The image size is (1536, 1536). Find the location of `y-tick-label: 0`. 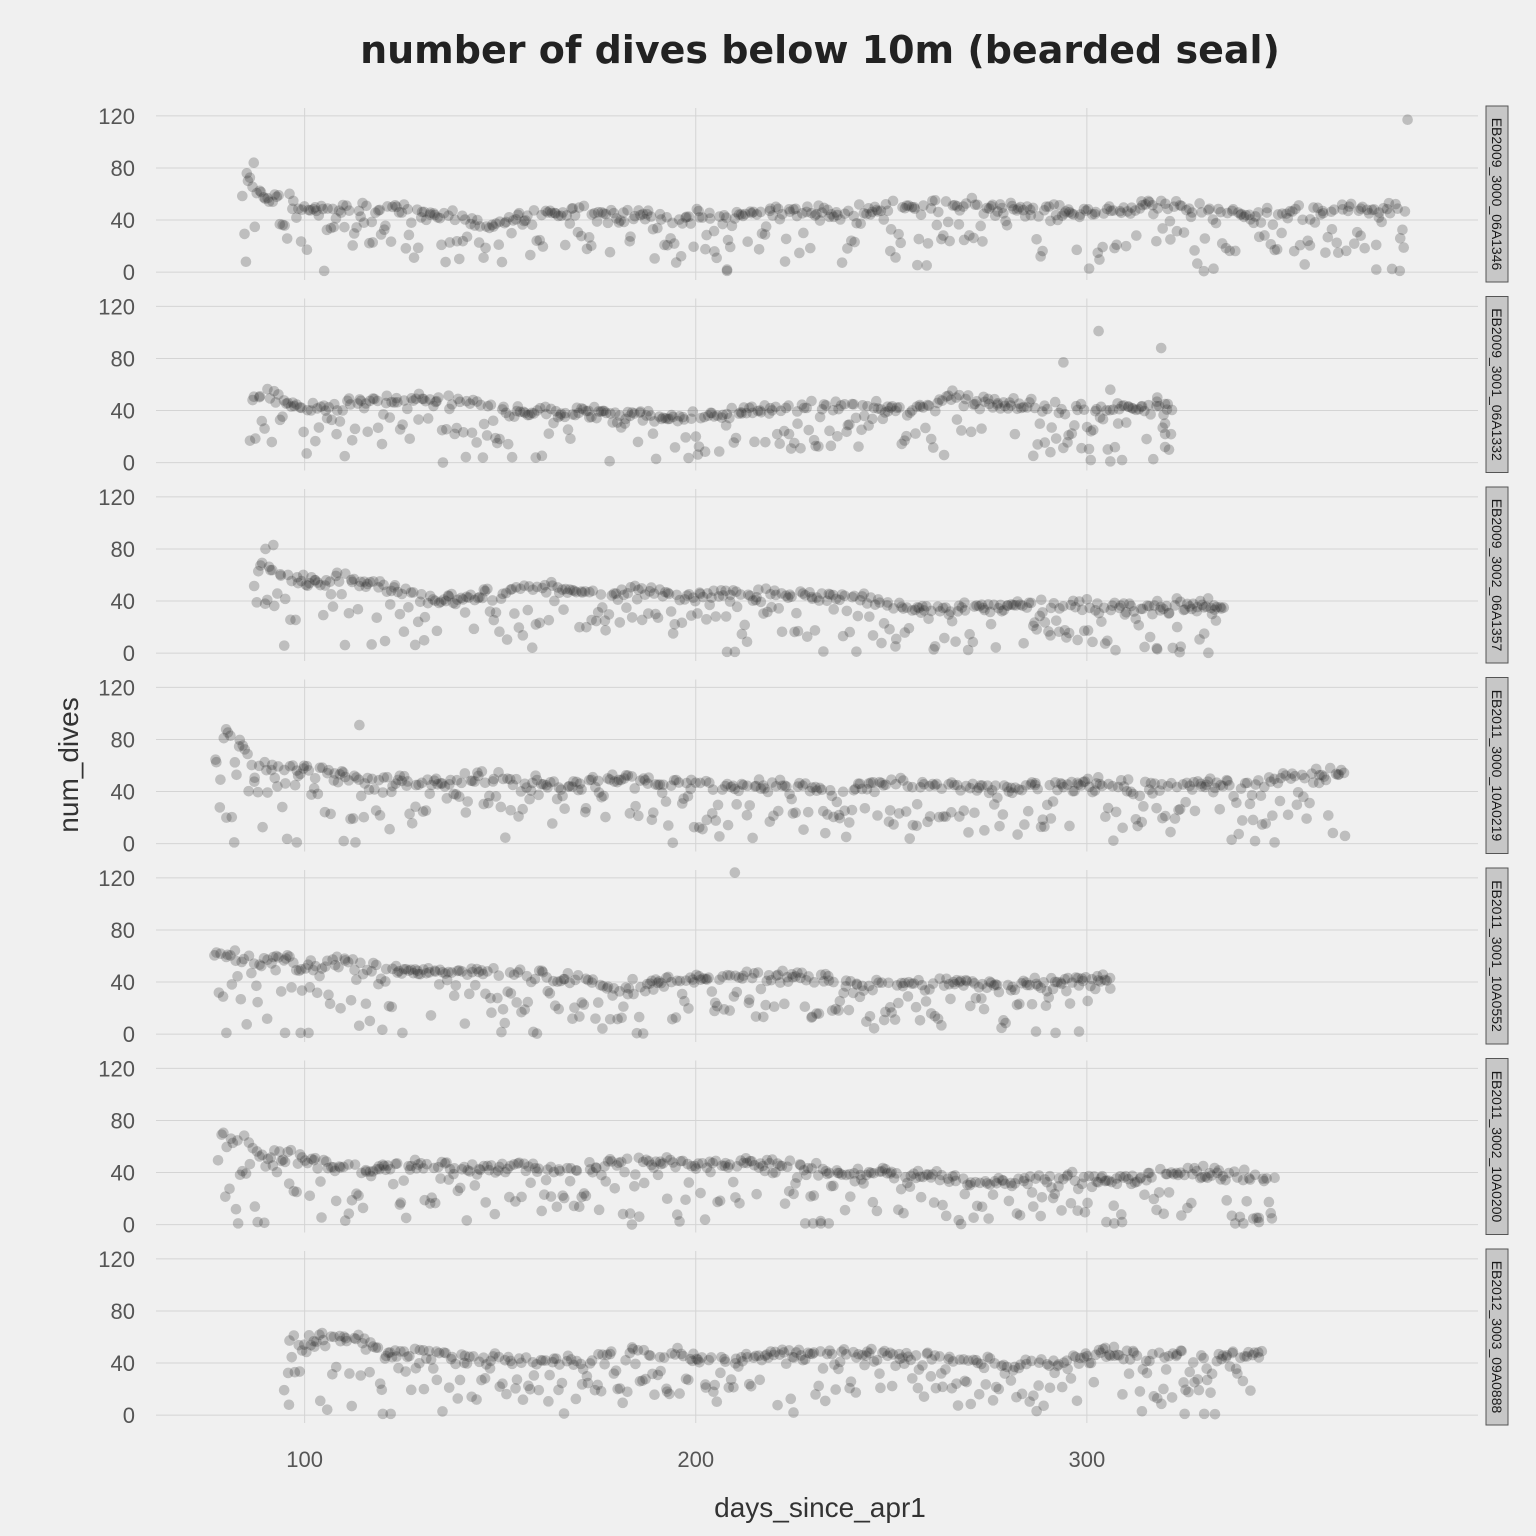

y-tick-label: 0 is located at coordinates (129, 272).